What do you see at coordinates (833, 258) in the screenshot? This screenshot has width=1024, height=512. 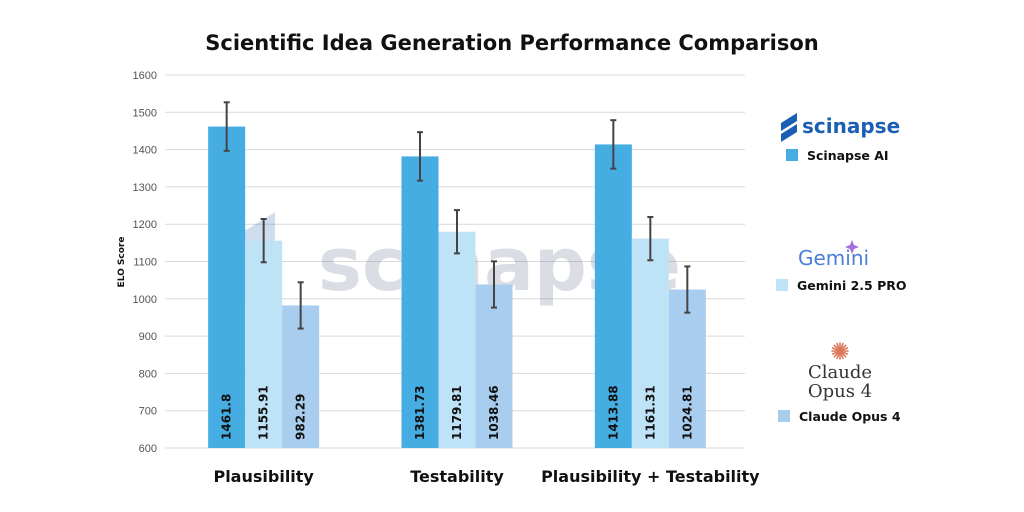 I see `gemini-logo-text: Gemini` at bounding box center [833, 258].